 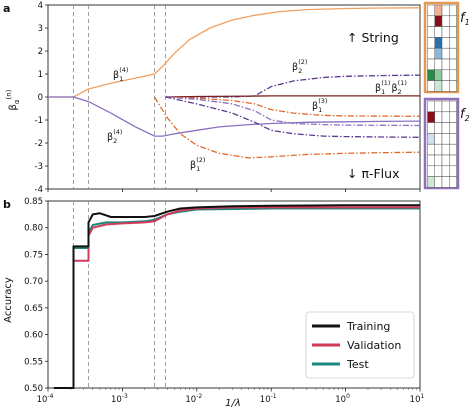 I want to click on panel-a-ytick-label: -4, so click(x=39, y=190).